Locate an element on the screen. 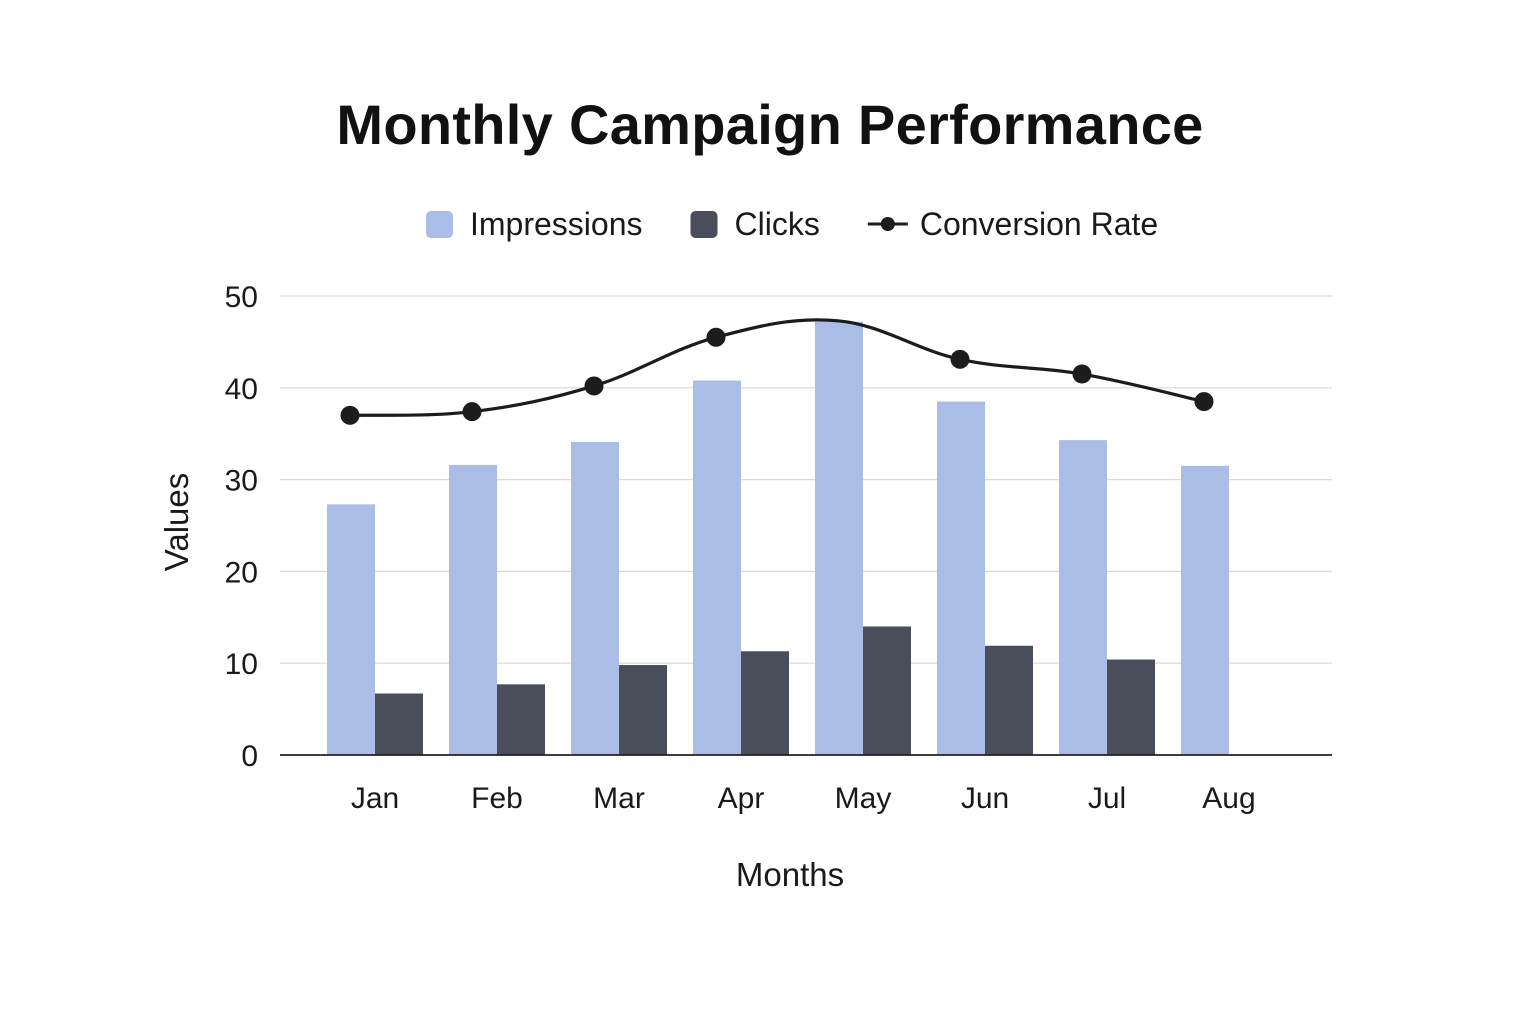 This screenshot has width=1536, height=1024. legend-item-impressions: Impressions is located at coordinates (534, 224).